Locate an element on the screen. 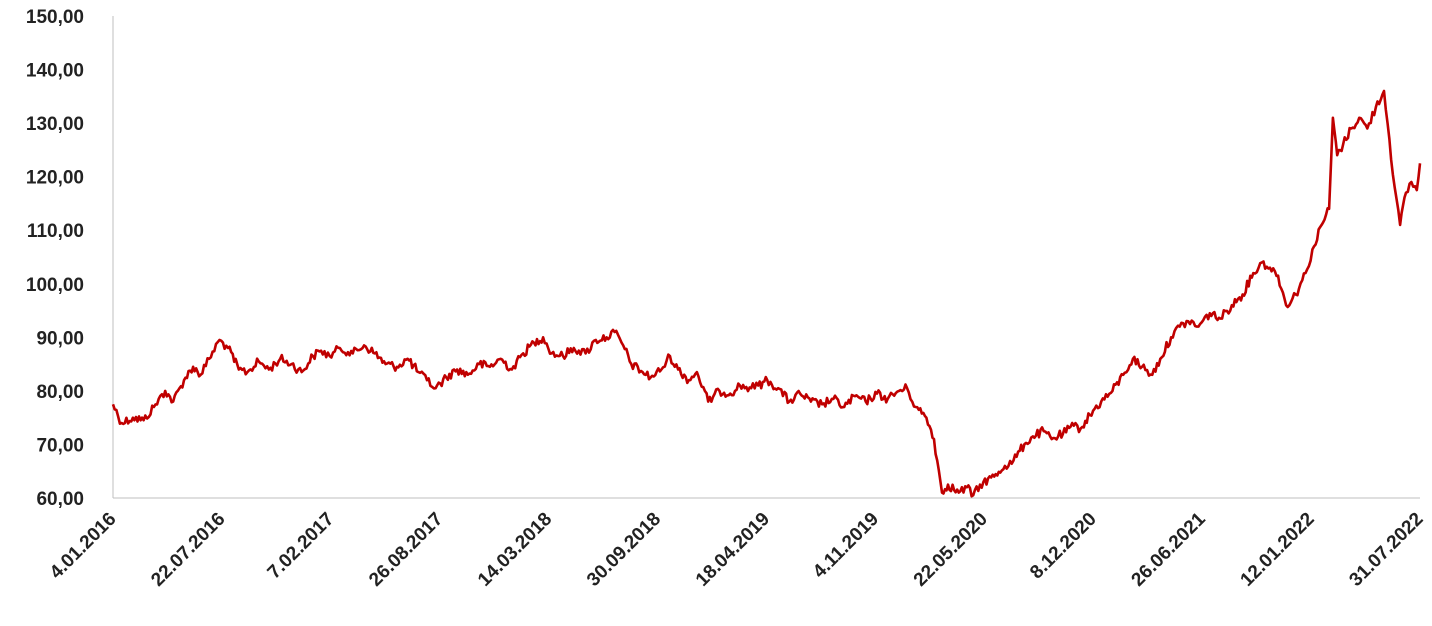  x-tick-label: 7.02.2017 is located at coordinates (301, 546).